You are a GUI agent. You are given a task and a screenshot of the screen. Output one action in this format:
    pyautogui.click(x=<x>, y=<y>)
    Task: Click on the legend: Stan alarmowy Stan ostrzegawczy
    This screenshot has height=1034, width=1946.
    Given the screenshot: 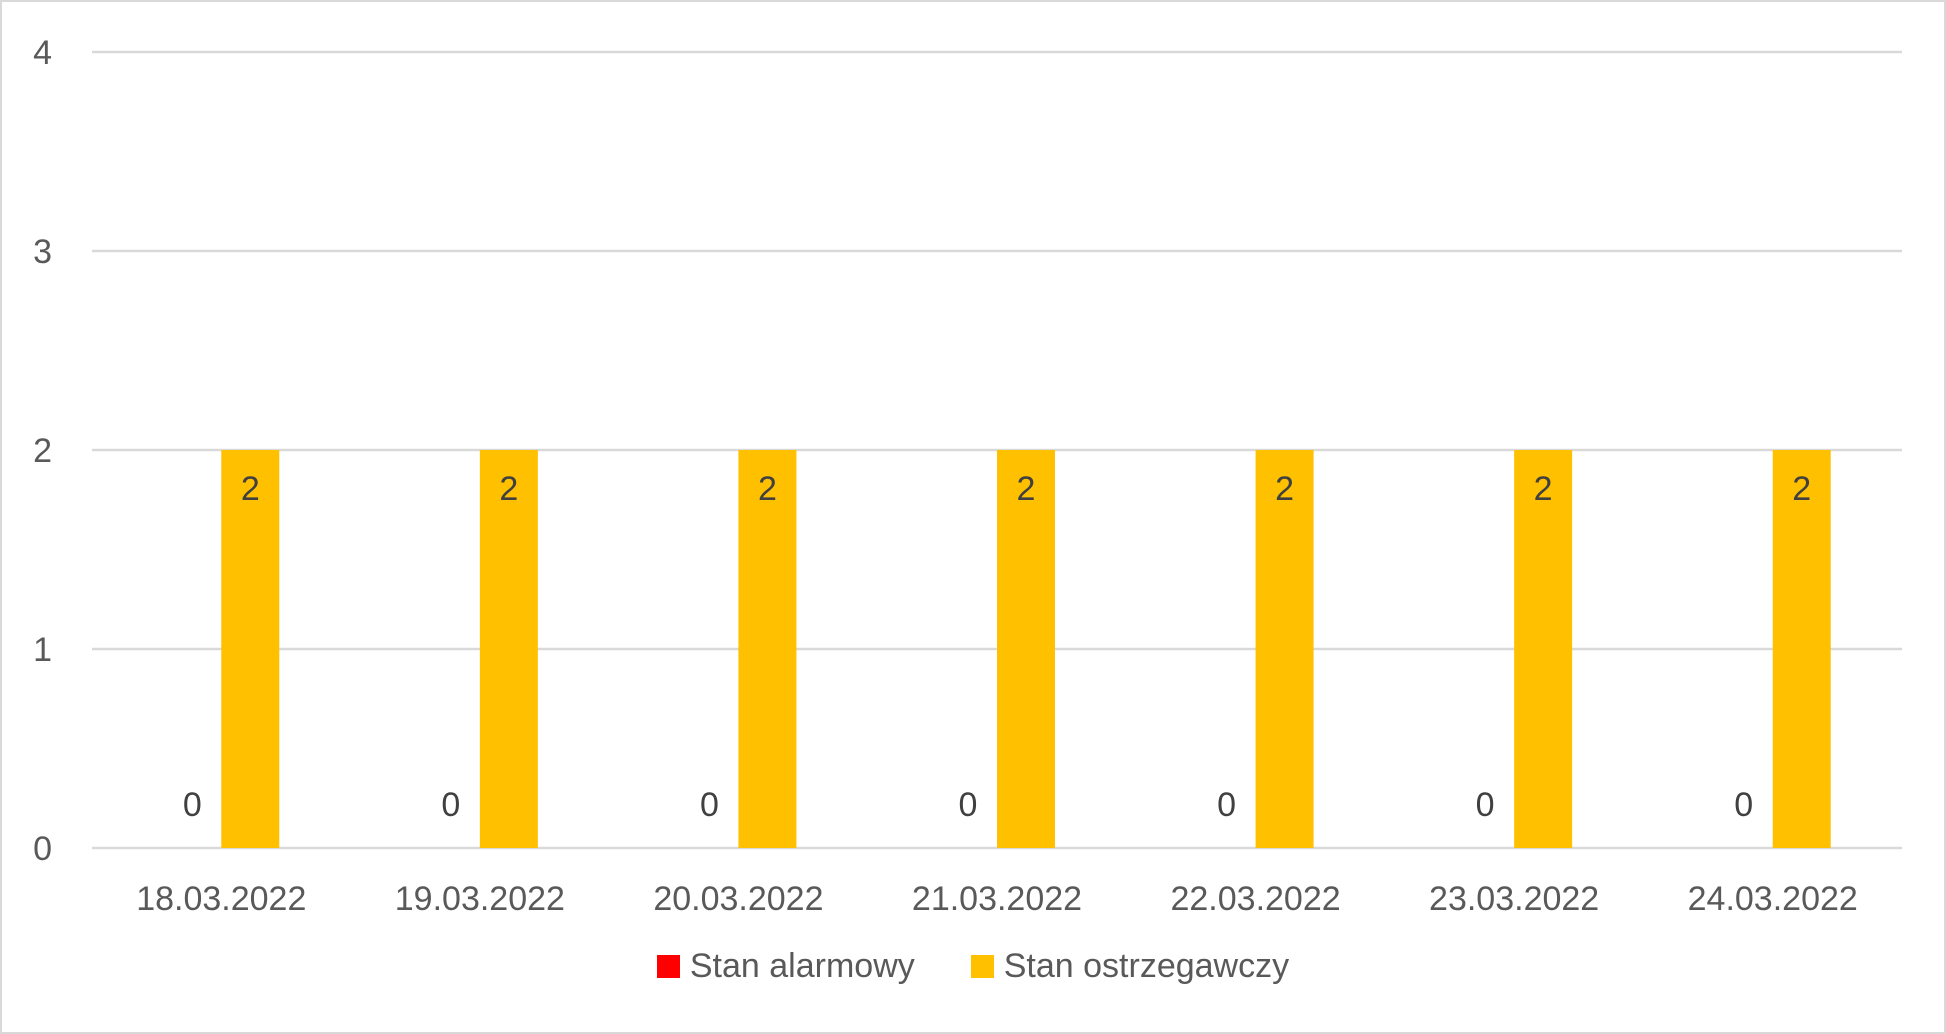 What is the action you would take?
    pyautogui.click(x=973, y=966)
    